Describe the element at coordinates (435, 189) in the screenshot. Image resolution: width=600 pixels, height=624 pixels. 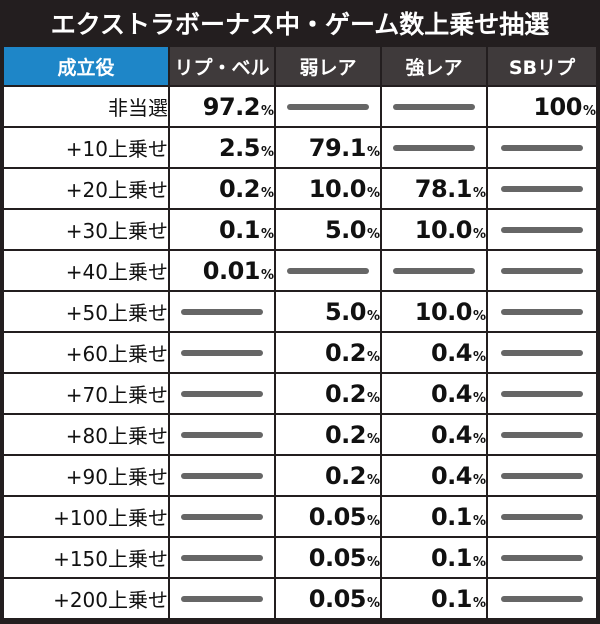
I see `probability-cell: 78.1%` at that location.